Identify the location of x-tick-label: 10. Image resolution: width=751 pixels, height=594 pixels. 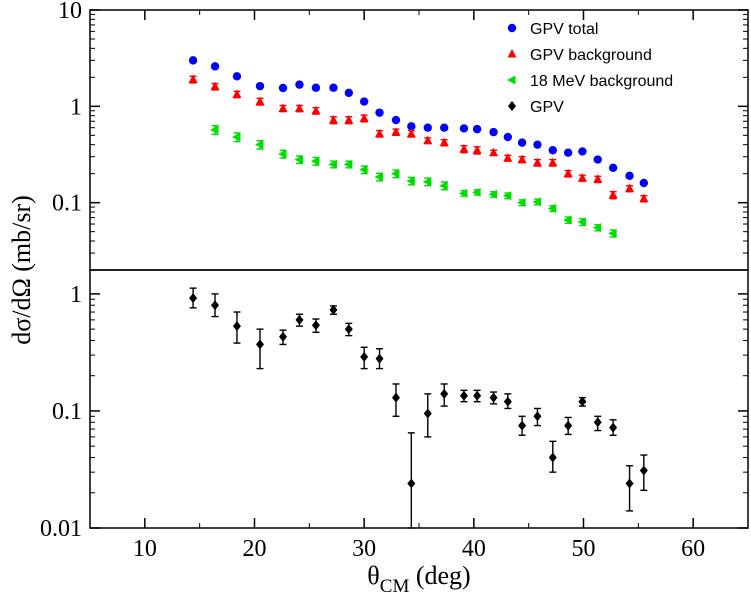
(145, 549).